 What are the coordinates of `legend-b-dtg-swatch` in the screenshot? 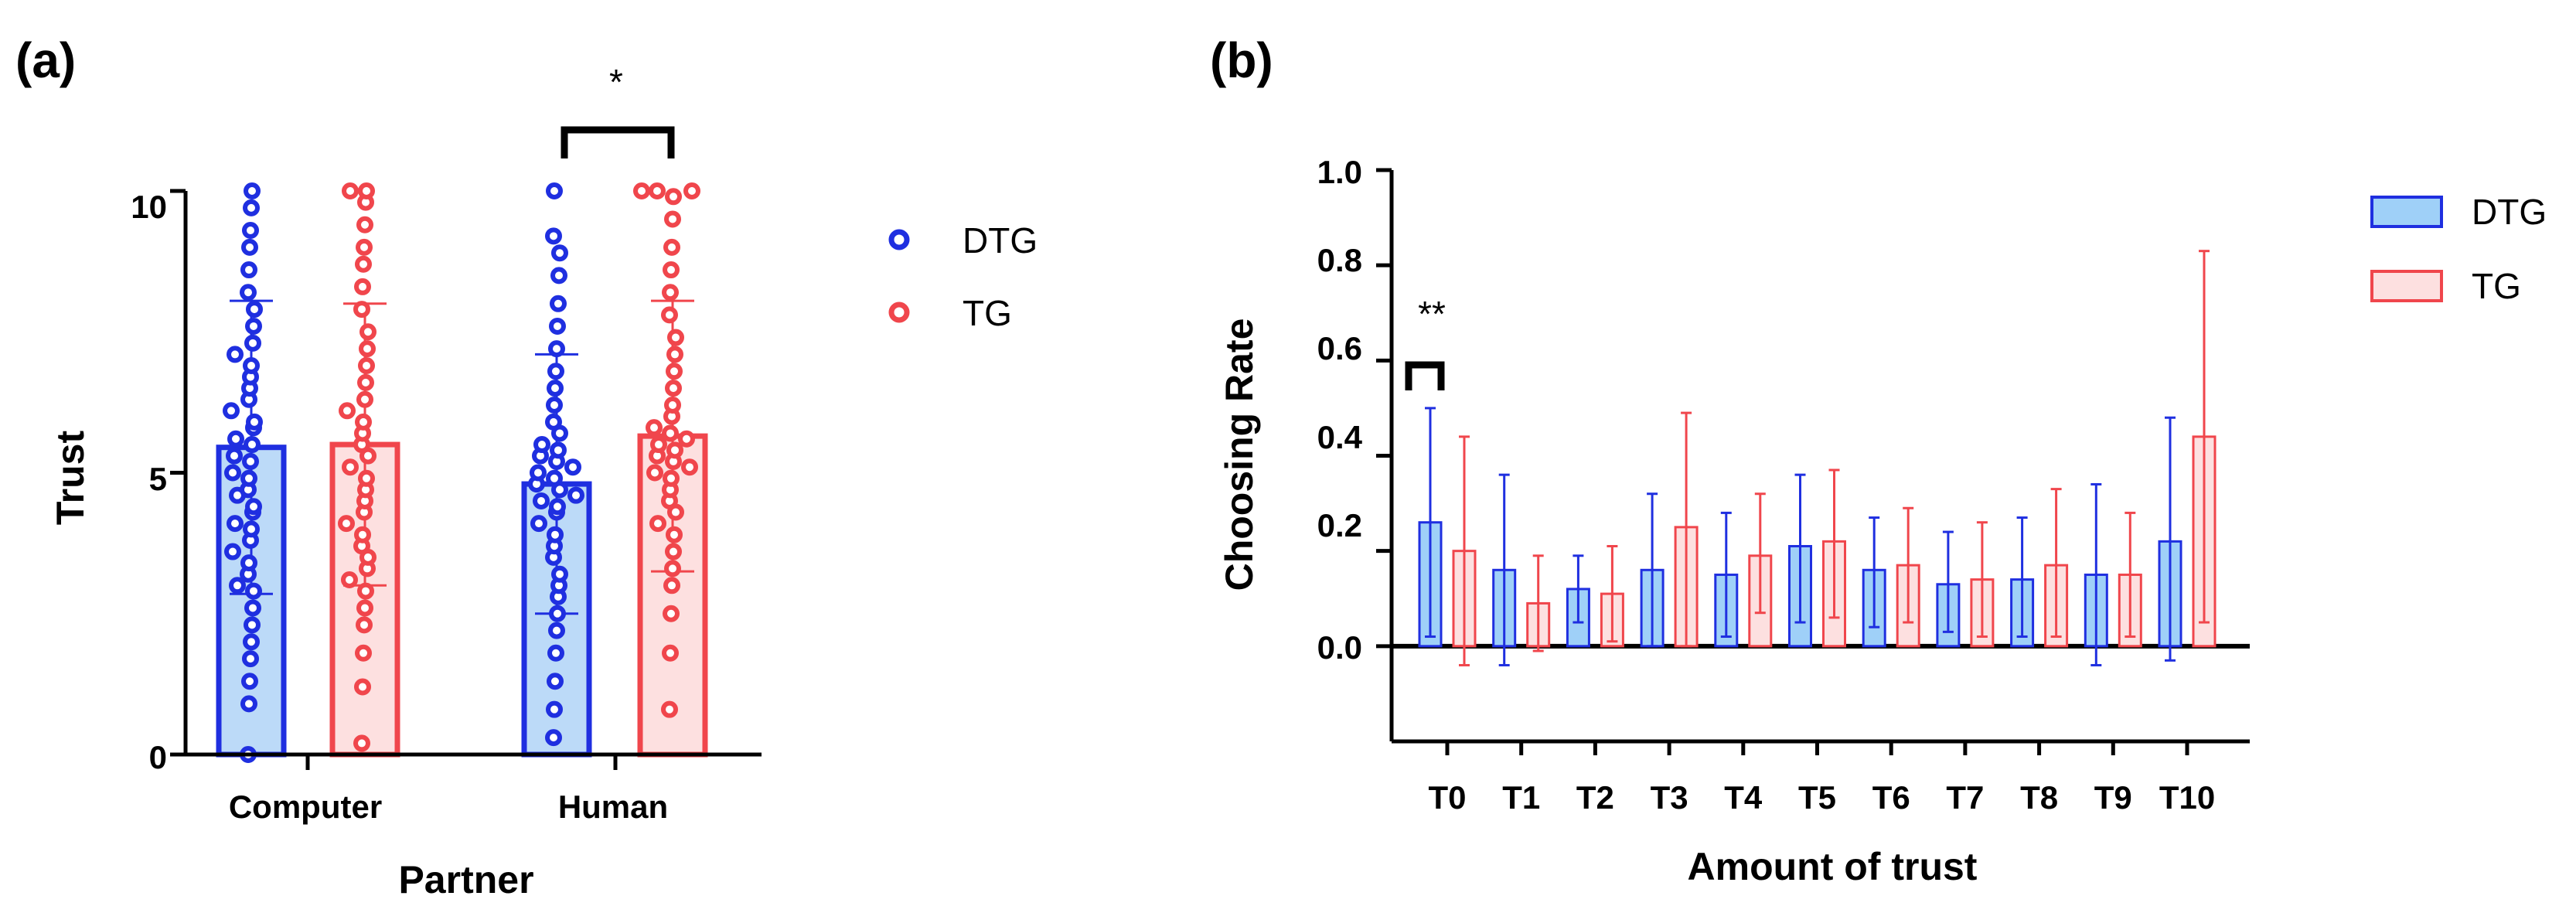 It's located at (2406, 212).